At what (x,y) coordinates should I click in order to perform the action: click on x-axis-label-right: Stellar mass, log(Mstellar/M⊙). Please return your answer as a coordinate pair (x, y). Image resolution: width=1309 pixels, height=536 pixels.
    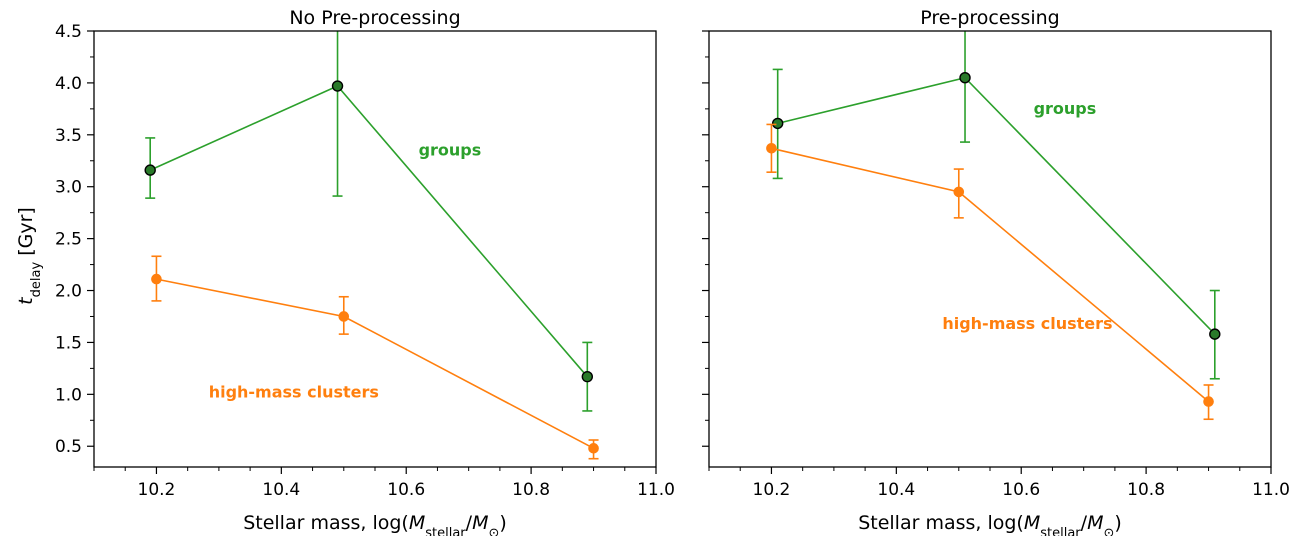
    Looking at the image, I should click on (990, 524).